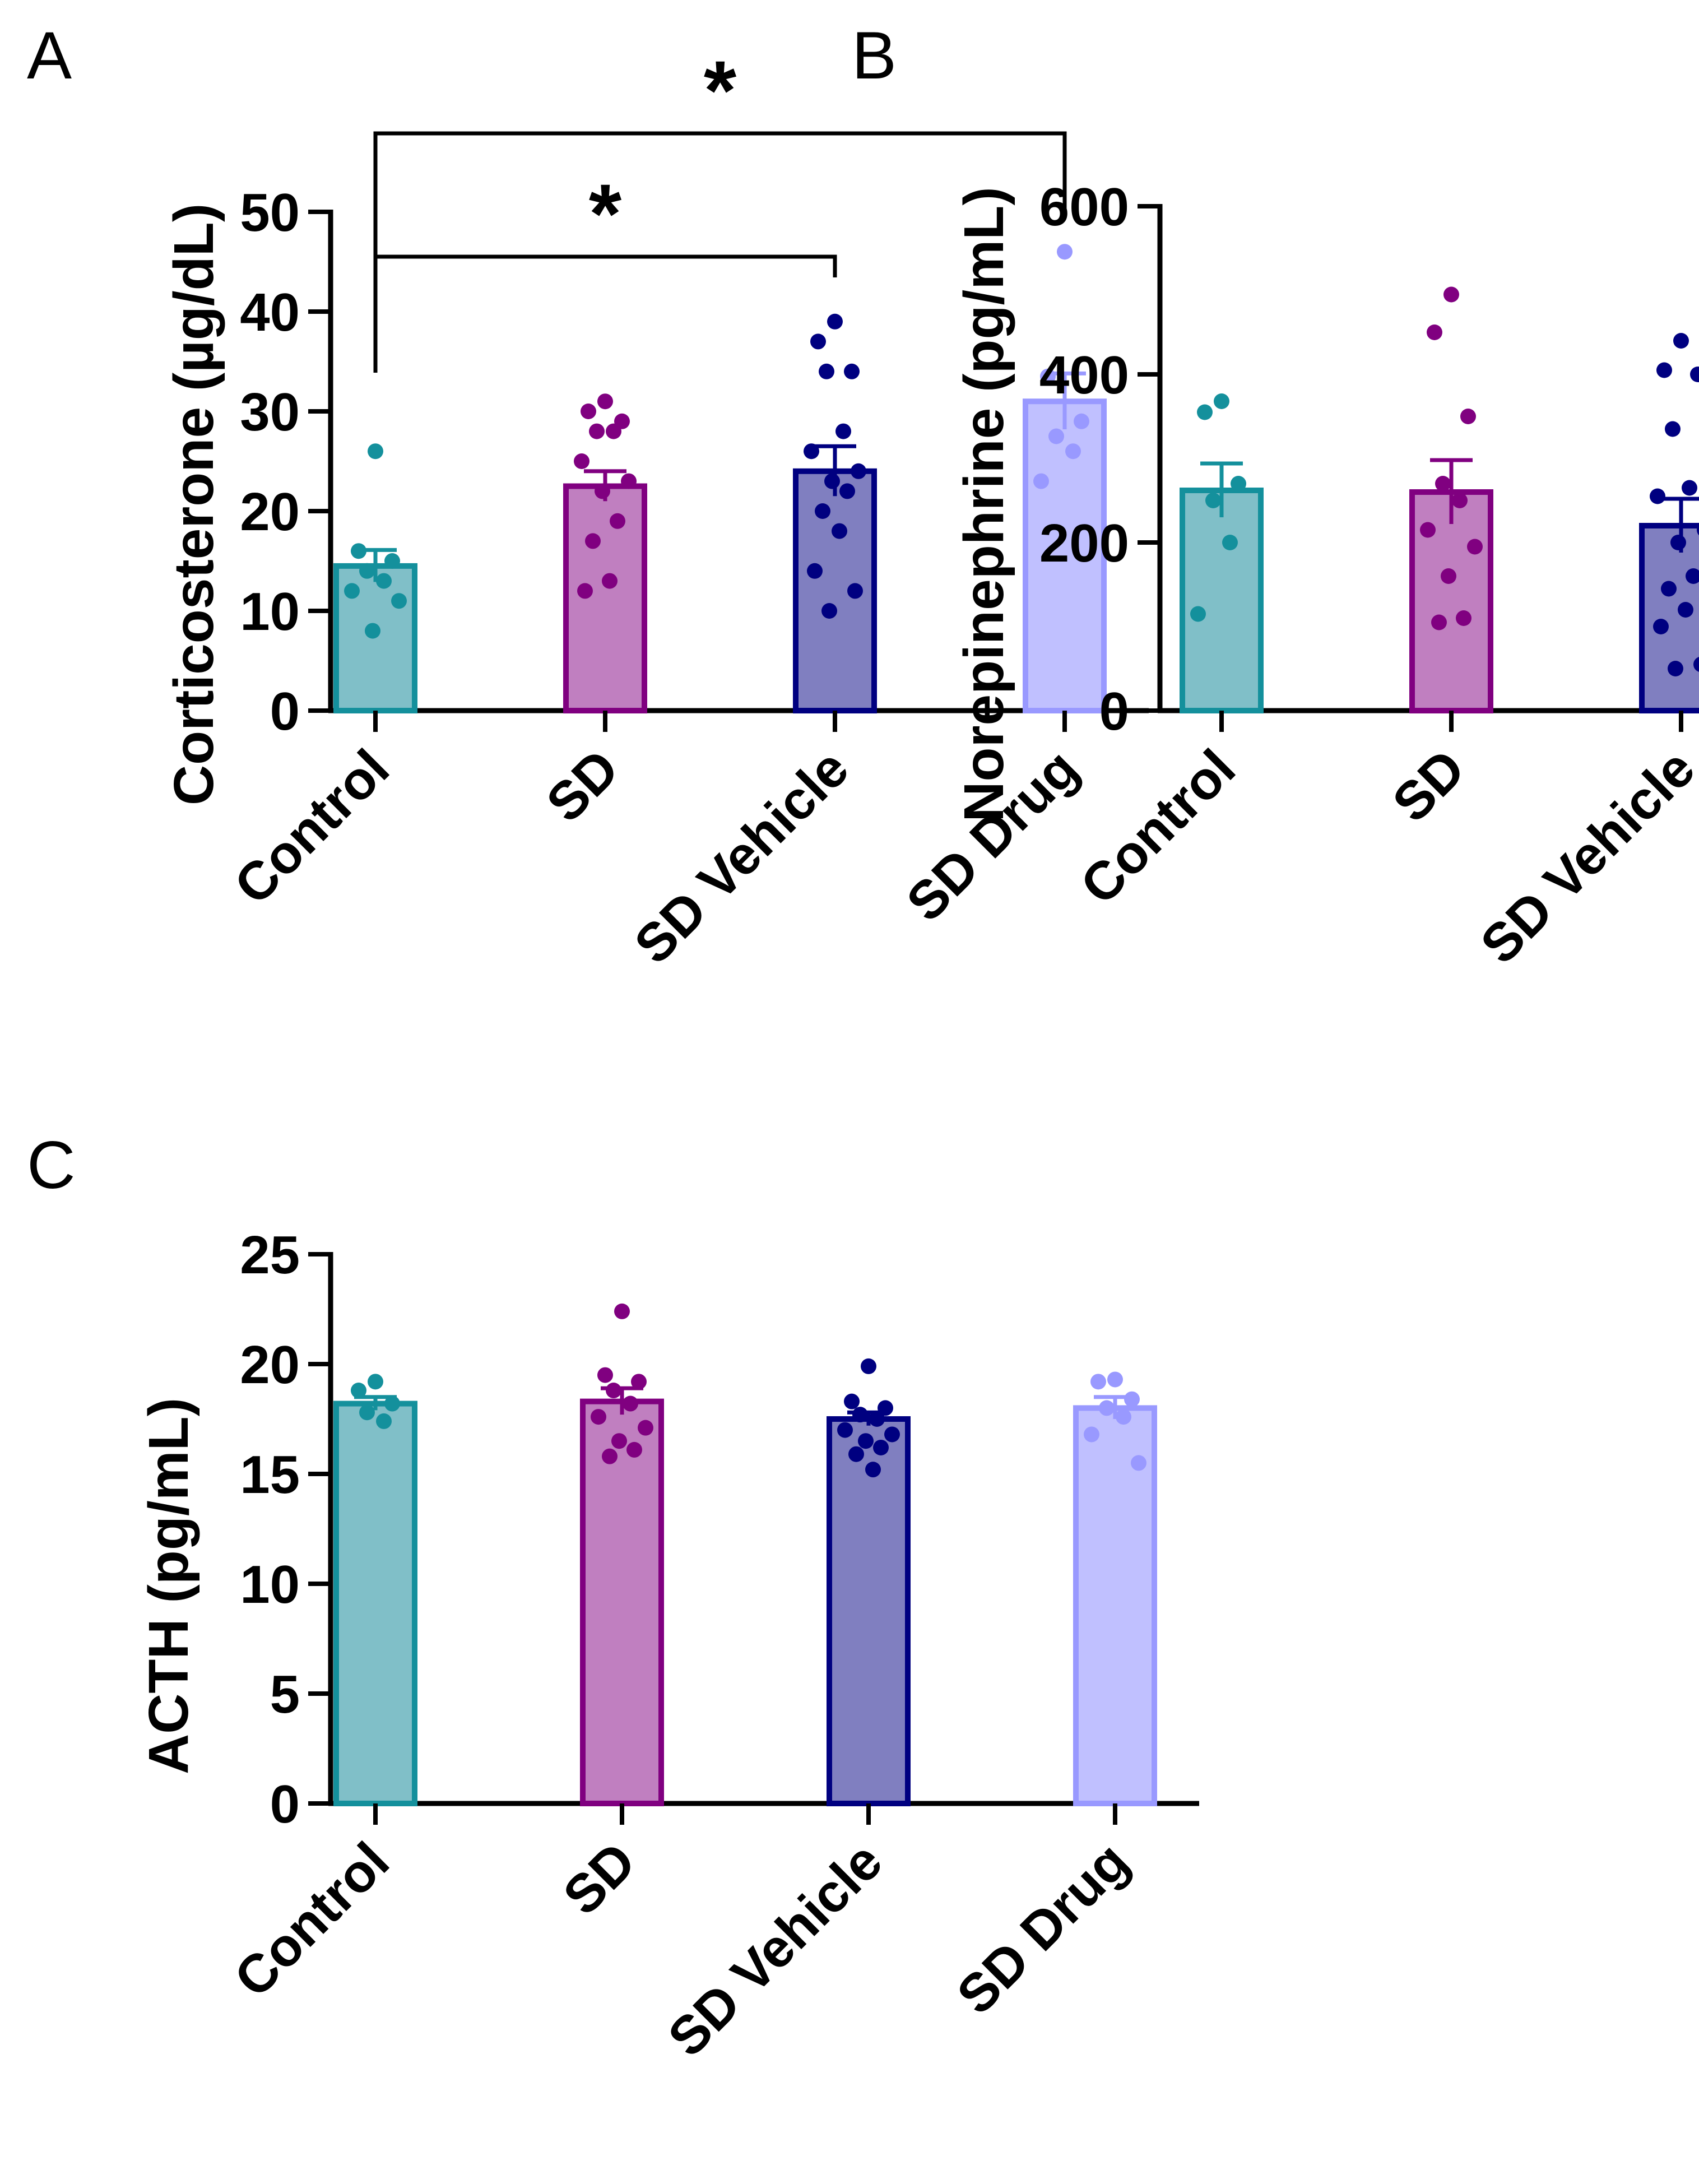 This screenshot has width=1699, height=2184. What do you see at coordinates (270, 612) in the screenshot?
I see `y-tick-label: 10` at bounding box center [270, 612].